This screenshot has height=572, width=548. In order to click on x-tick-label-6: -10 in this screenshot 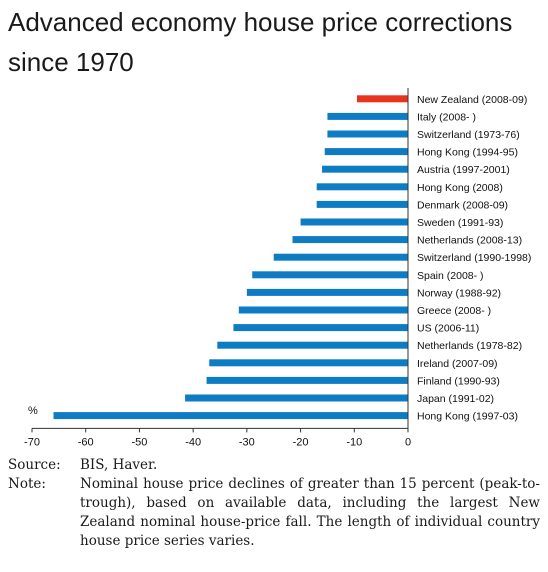, I will do `click(354, 442)`.